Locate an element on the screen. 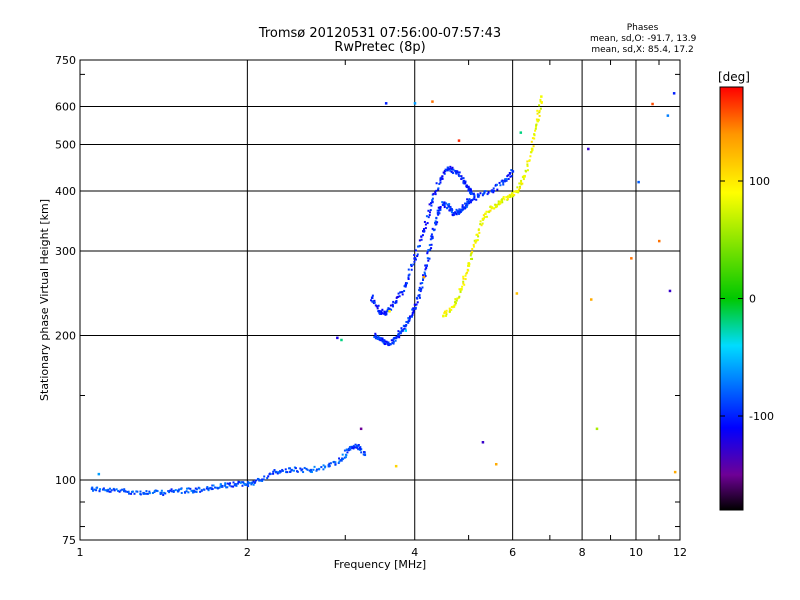 The height and width of the screenshot is (600, 800). phase-stats-x: mean, sd,X: 85.4, 17.2 is located at coordinates (642, 50).